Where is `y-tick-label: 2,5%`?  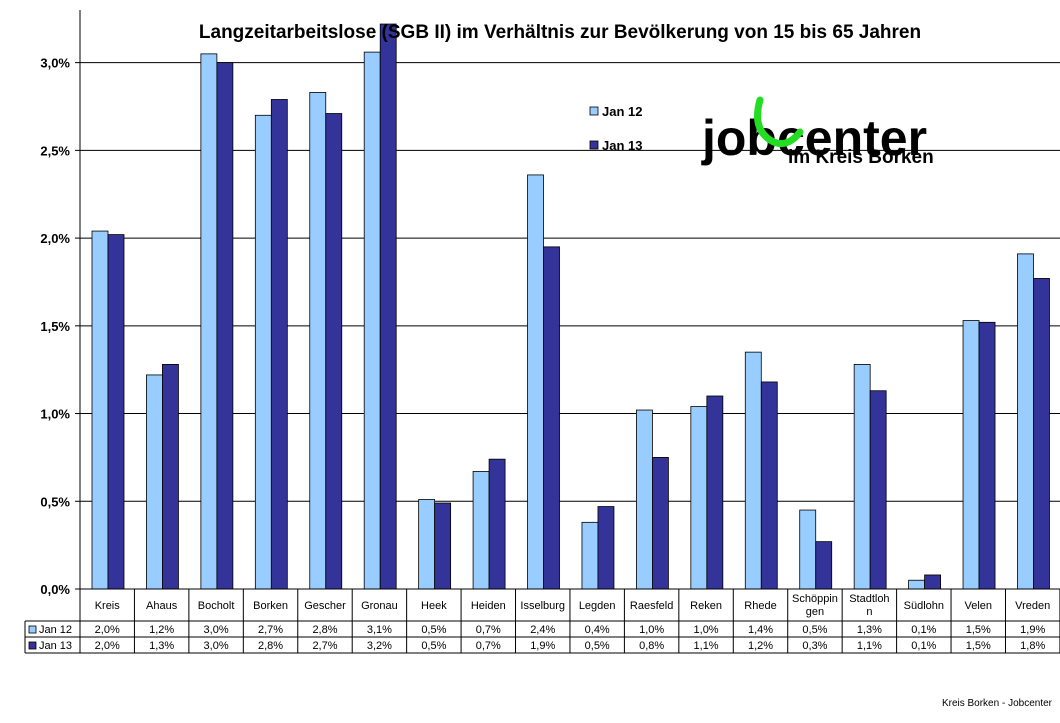 y-tick-label: 2,5% is located at coordinates (55, 150).